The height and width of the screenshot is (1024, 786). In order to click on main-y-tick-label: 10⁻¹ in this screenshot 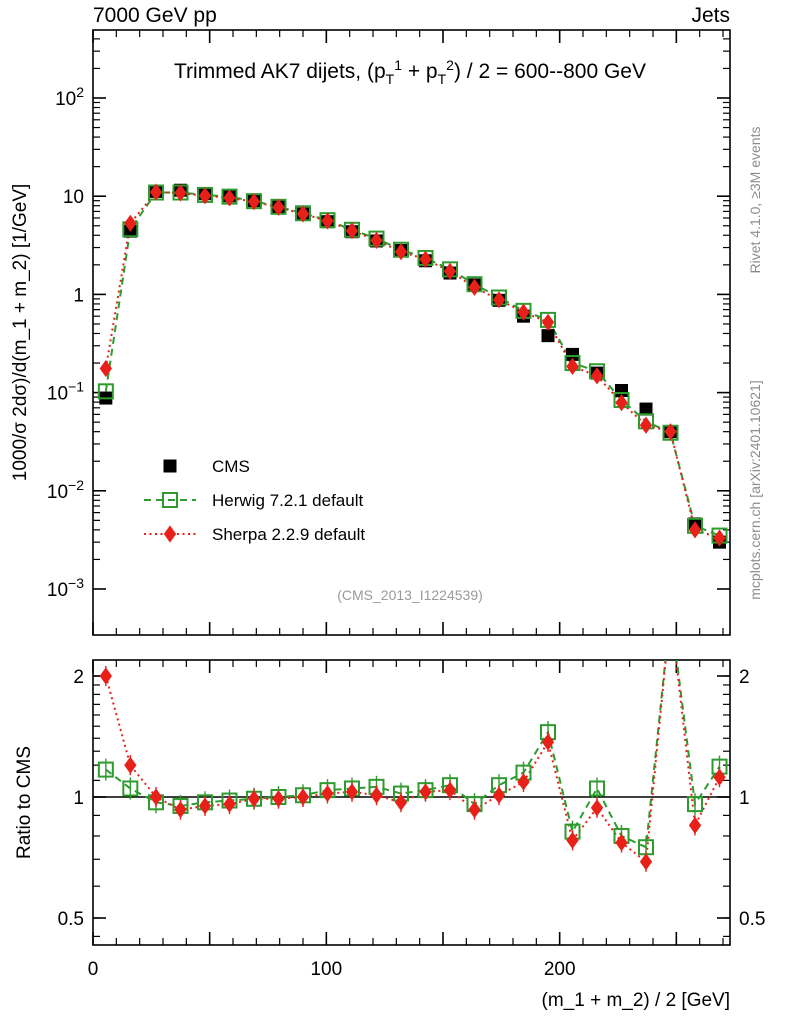, I will do `click(65, 392)`.